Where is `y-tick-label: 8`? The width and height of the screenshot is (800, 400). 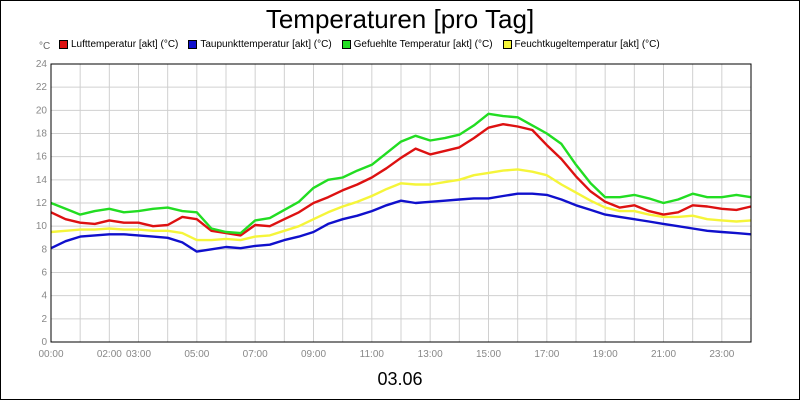 y-tick-label: 8 is located at coordinates (44, 249).